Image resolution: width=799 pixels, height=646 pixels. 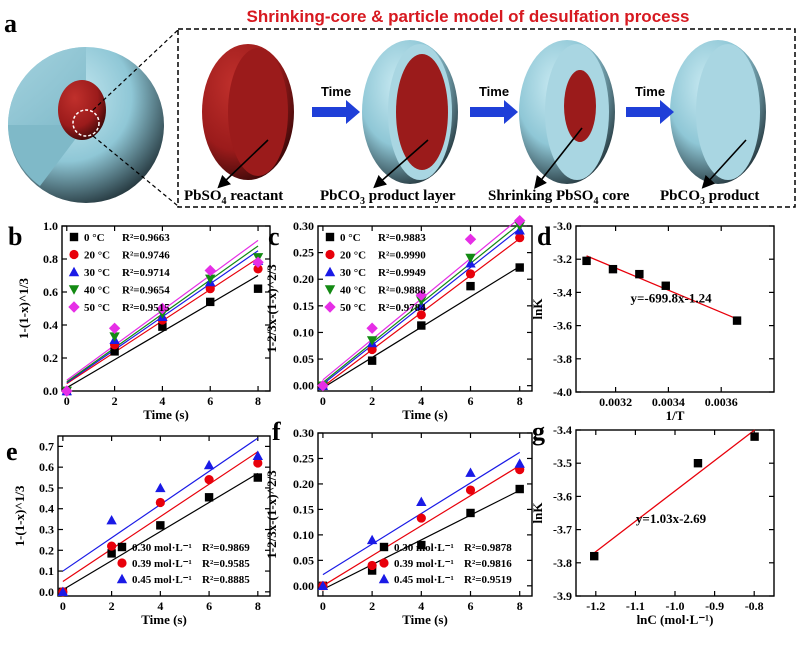 What do you see at coordinates (46, 446) in the screenshot?
I see `y-tick-label: 0.7` at bounding box center [46, 446].